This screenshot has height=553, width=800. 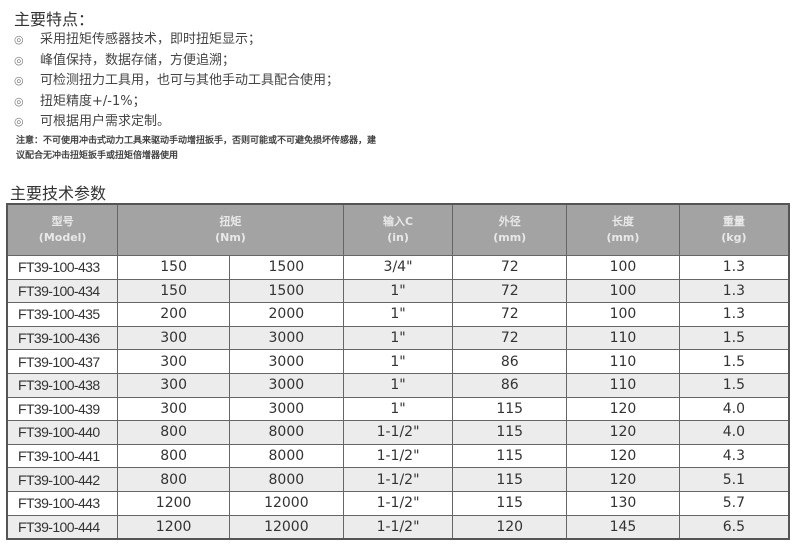 What do you see at coordinates (173, 314) in the screenshot?
I see `value-cell: 200` at bounding box center [173, 314].